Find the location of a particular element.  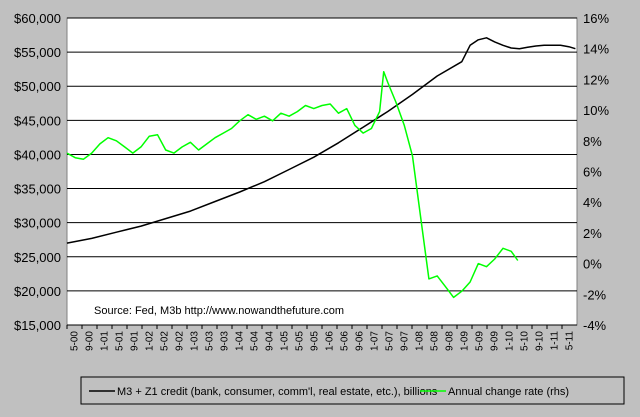

x-tick-label: 1-09 is located at coordinates (465, 341).